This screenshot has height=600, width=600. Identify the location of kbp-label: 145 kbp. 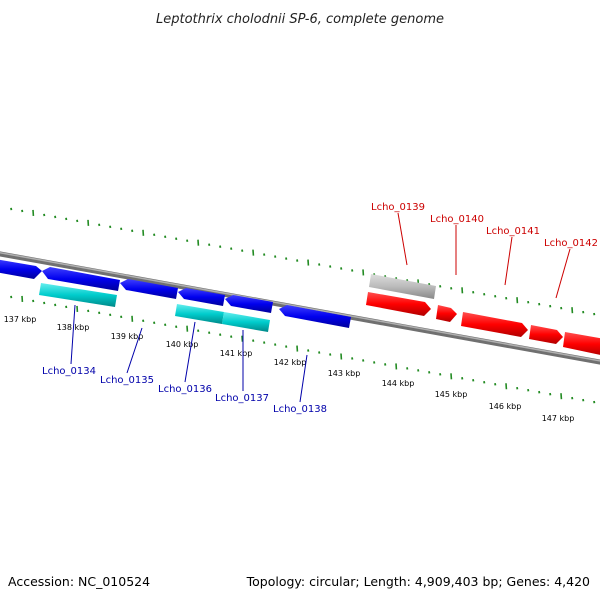
(451, 394).